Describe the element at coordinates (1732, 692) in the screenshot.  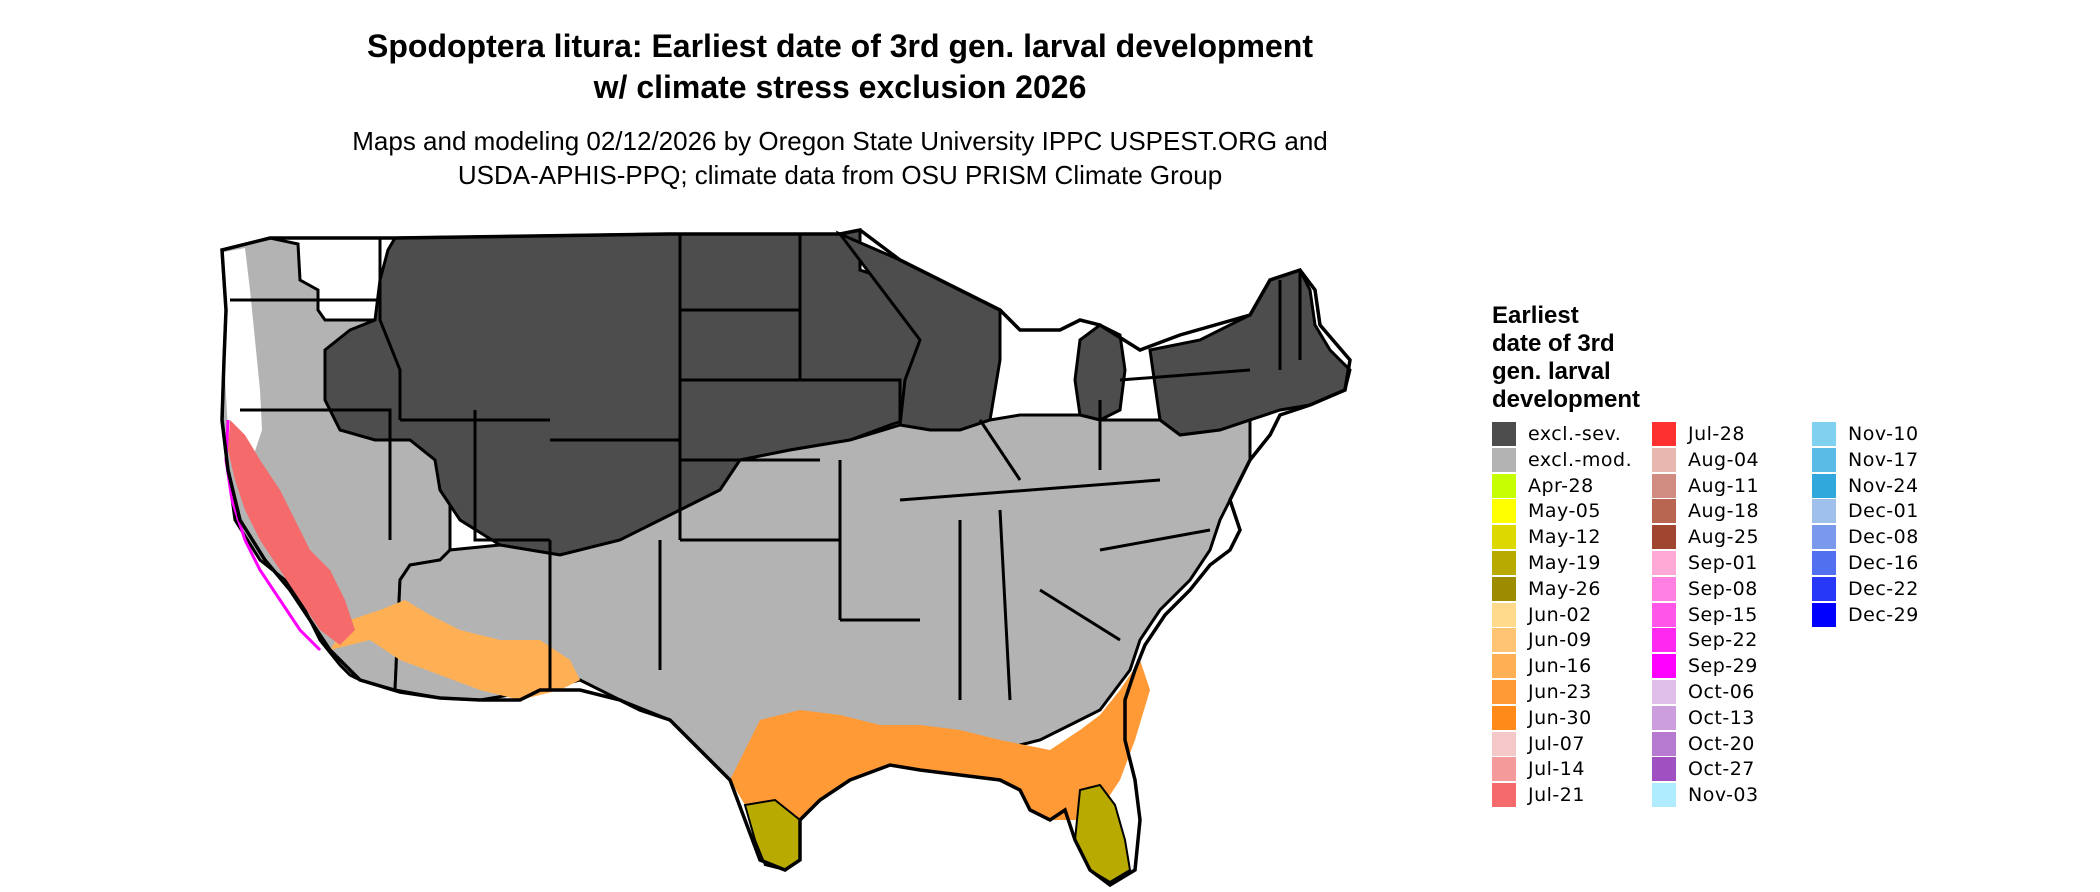
I see `legend-item: Oct-06` at that location.